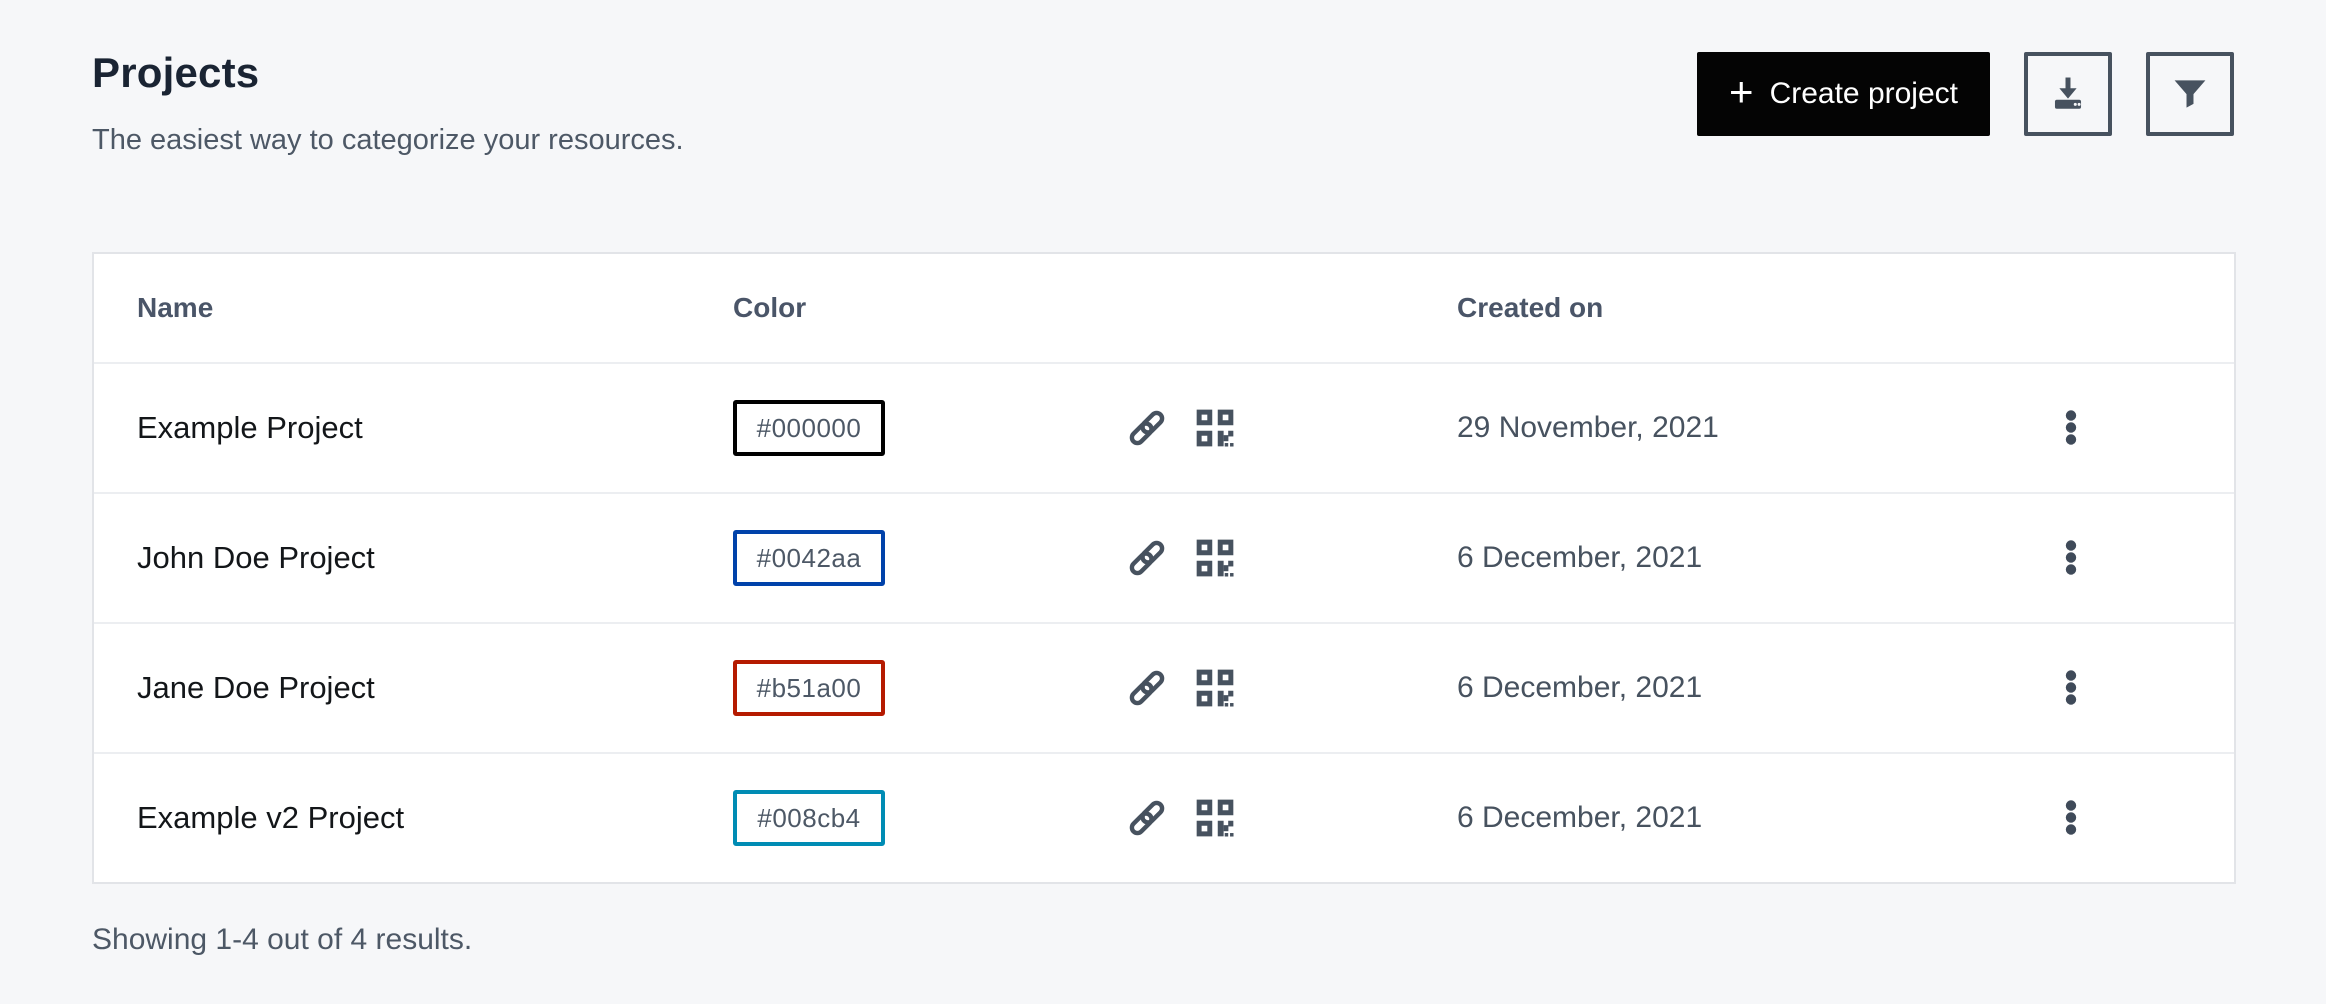 This screenshot has height=1004, width=2326. Describe the element at coordinates (250, 427) in the screenshot. I see `project-name: Example Project` at that location.